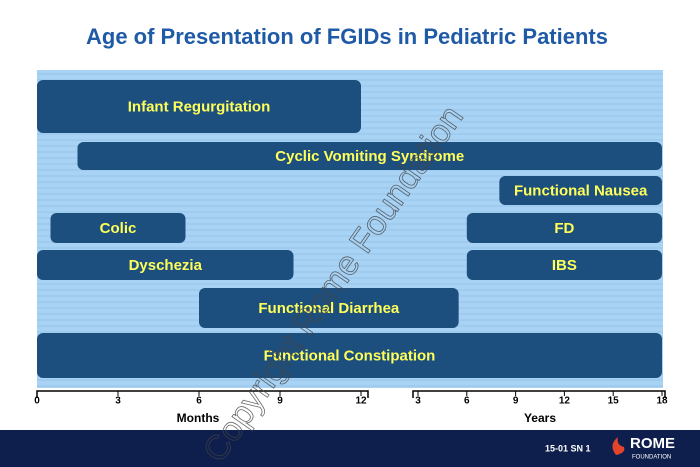  I want to click on logo-flame, so click(618, 446).